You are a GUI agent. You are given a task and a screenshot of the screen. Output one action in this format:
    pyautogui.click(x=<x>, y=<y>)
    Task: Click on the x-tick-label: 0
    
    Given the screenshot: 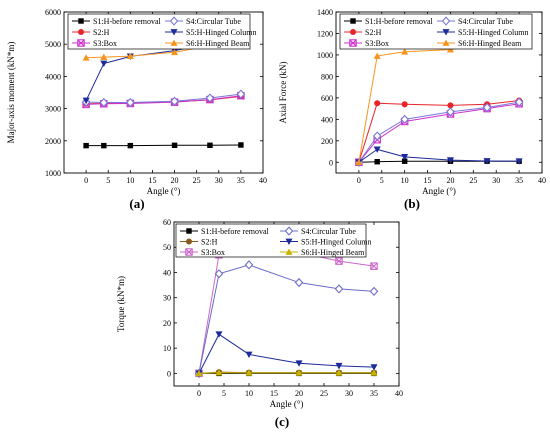 What is the action you would take?
    pyautogui.click(x=359, y=180)
    